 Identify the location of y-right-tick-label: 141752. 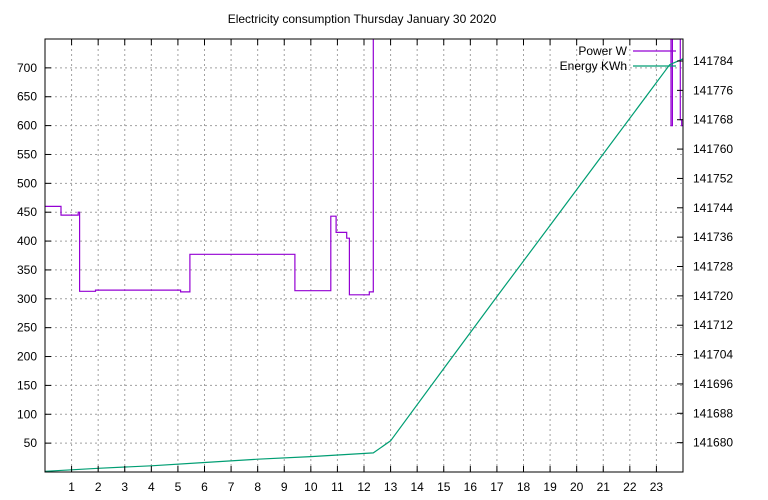
(713, 178).